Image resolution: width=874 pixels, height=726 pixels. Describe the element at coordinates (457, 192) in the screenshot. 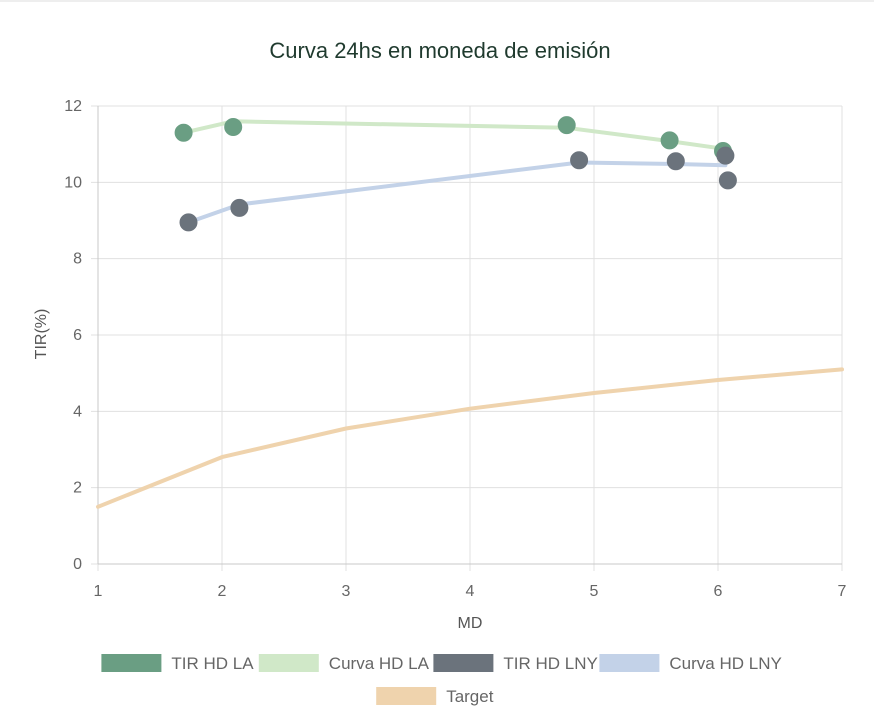

I see `series-line-curva-hd-lny` at that location.